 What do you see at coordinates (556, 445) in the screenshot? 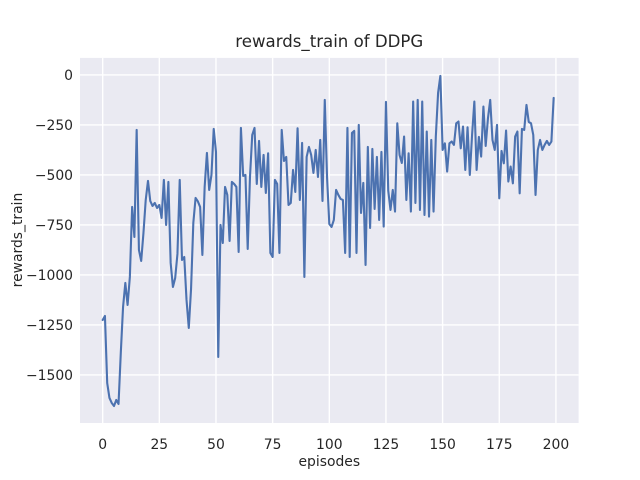
I see `x-tick-label: 200` at bounding box center [556, 445].